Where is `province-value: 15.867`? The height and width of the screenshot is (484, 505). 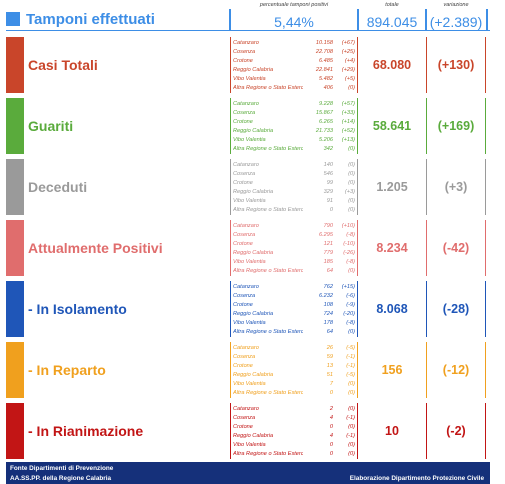 province-value: 15.867 is located at coordinates (324, 112).